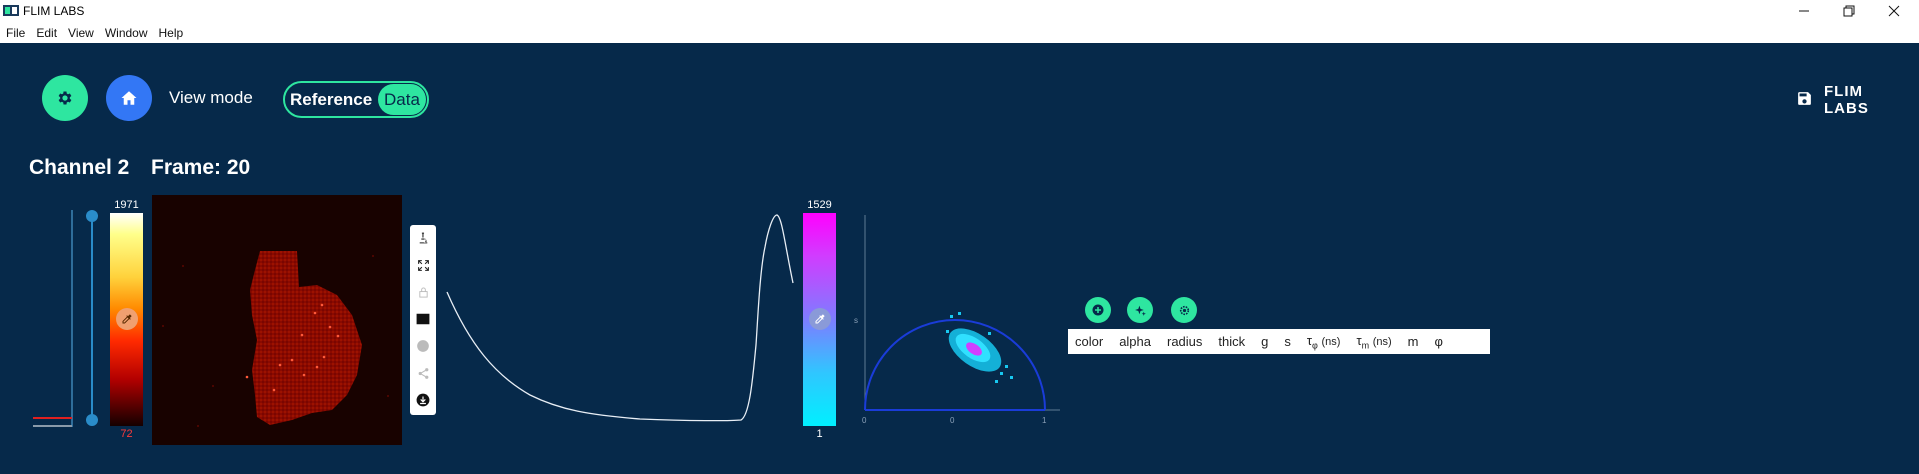 Image resolution: width=1919 pixels, height=474 pixels. Describe the element at coordinates (92, 216) in the screenshot. I see `range-slider-top-handle` at that location.